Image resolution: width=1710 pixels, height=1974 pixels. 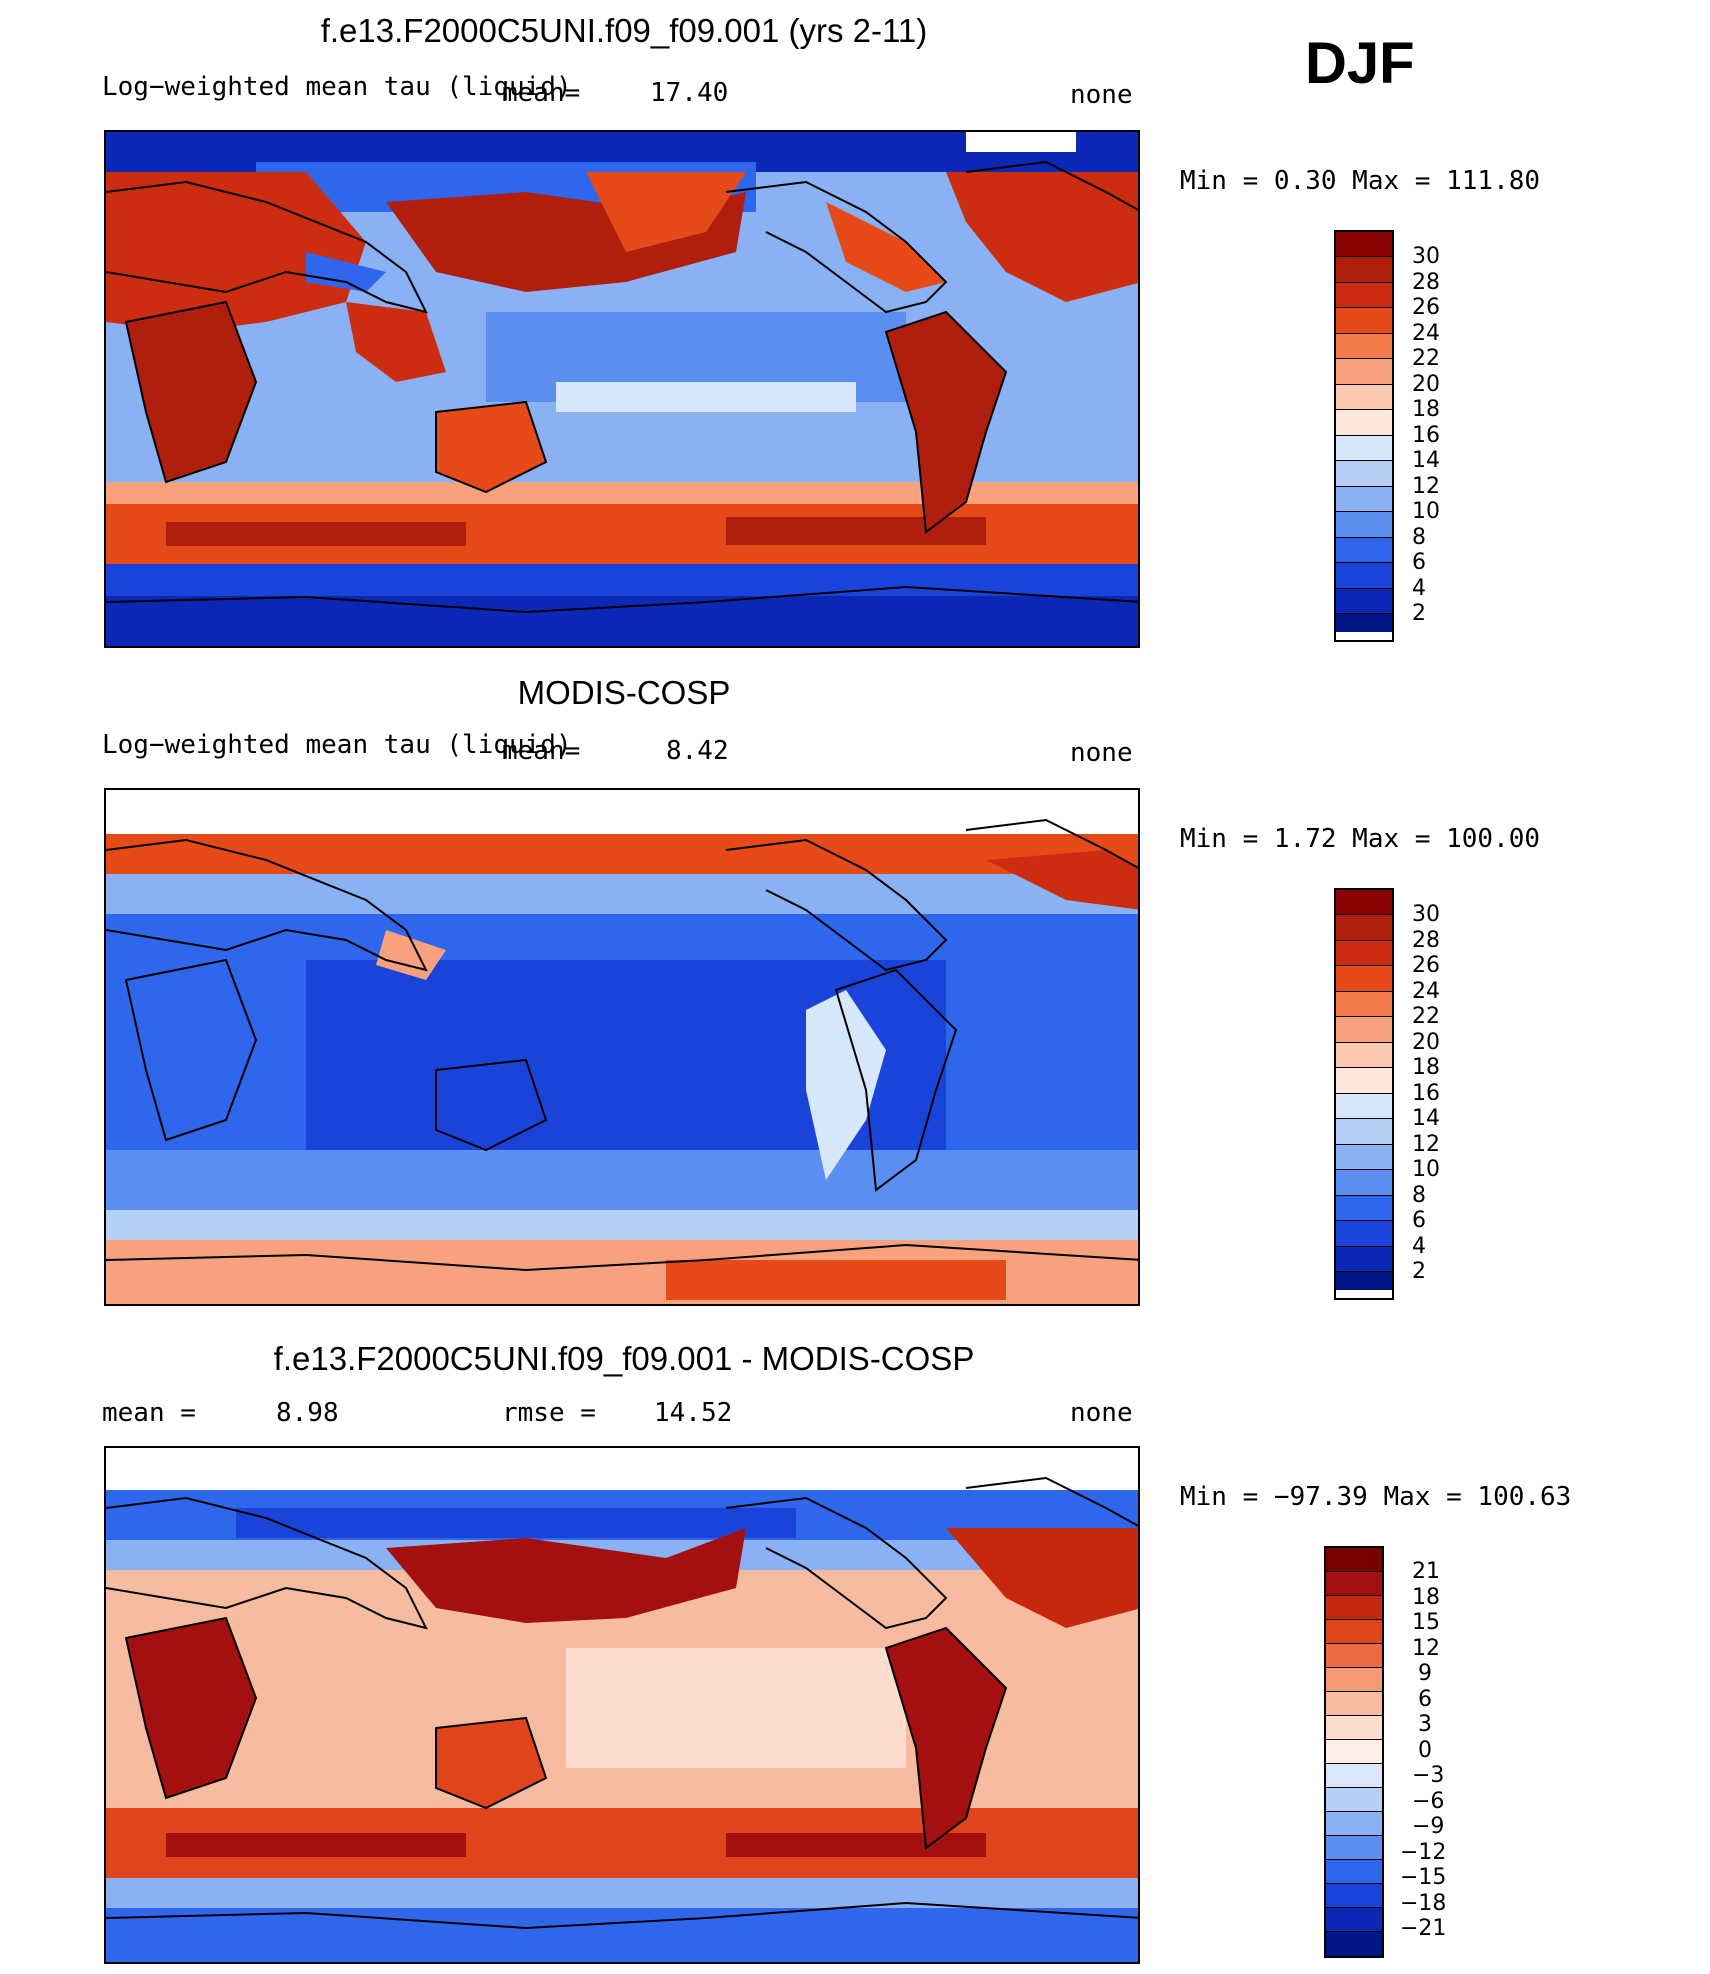 What do you see at coordinates (1419, 1195) in the screenshot?
I see `cbar-tick-obs-11: 8` at bounding box center [1419, 1195].